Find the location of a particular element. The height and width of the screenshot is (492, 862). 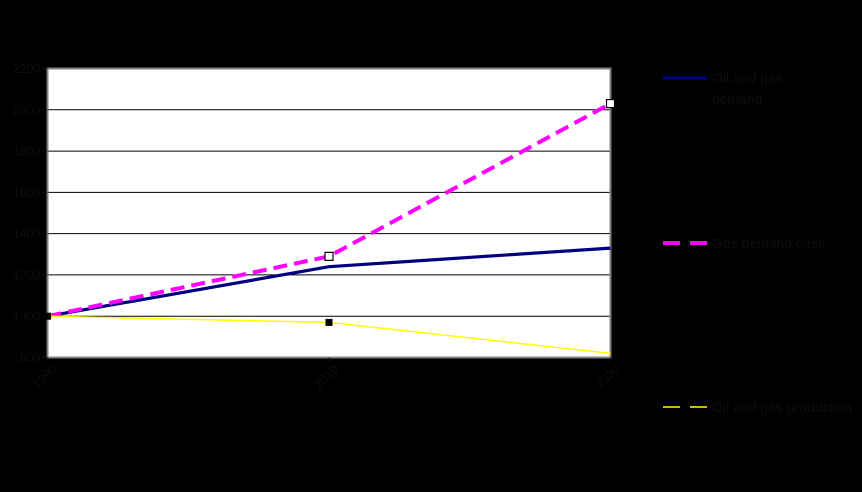

x-axis-tick-label: 1990 is located at coordinates (45, 377).